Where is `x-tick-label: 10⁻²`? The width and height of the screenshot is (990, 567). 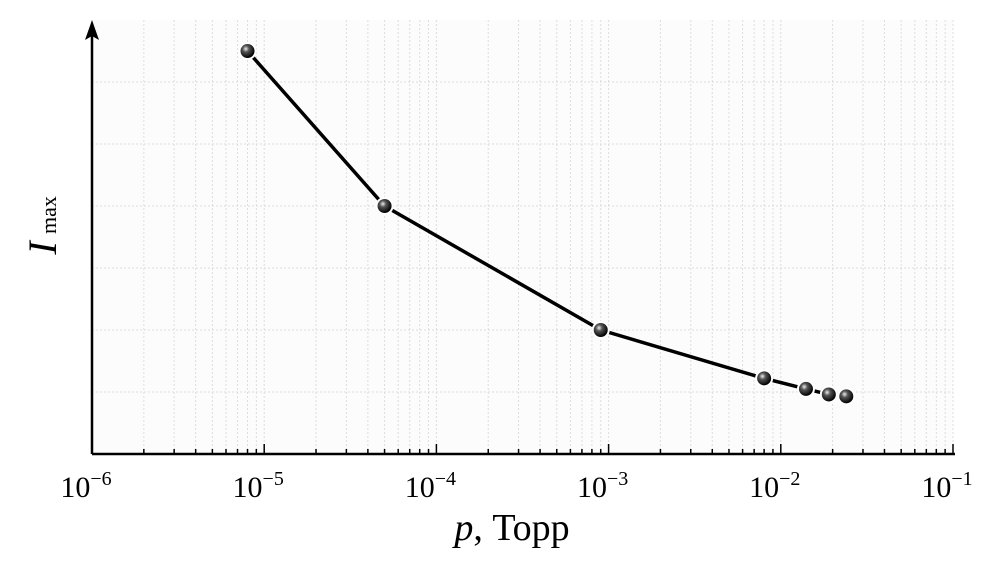
x-tick-label: 10⁻² is located at coordinates (774, 486).